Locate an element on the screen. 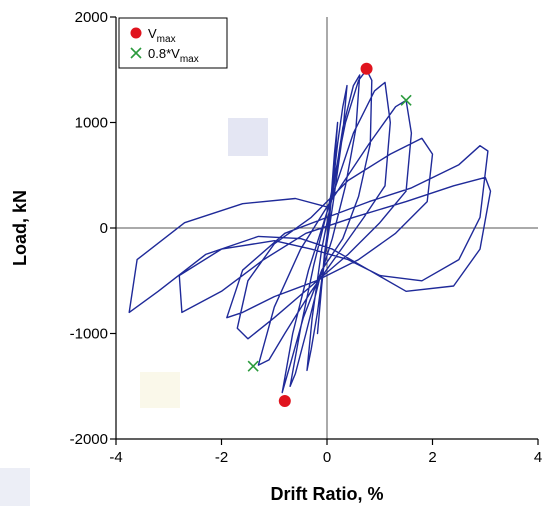 This screenshot has width=549, height=506. y-tick-label: 2000 is located at coordinates (91, 17).